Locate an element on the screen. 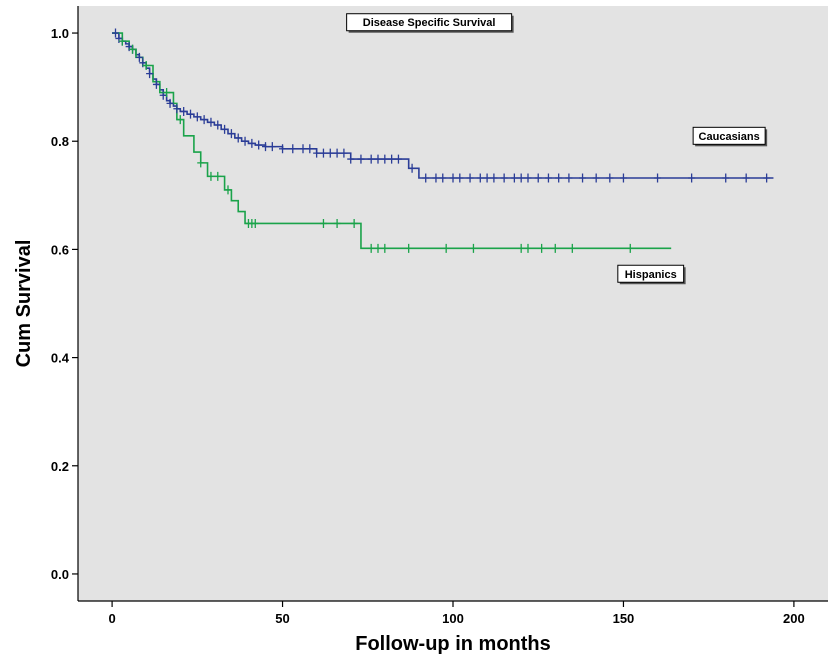 This screenshot has height=667, width=831. label-caucasians-text: Caucasians is located at coordinates (729, 137).